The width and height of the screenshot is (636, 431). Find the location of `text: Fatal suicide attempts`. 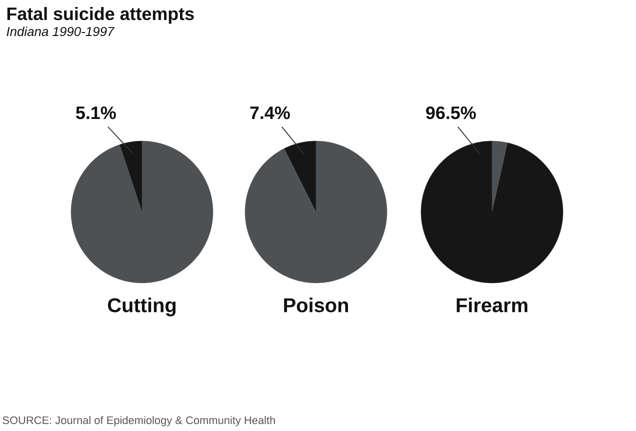

text: Fatal suicide attempts is located at coordinates (100, 15).